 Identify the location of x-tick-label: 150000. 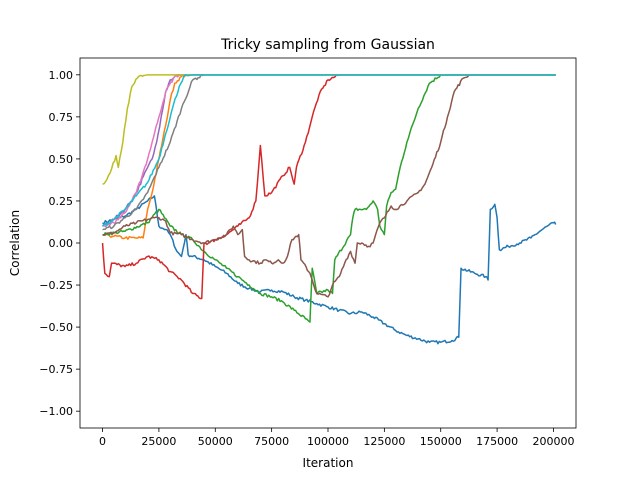
(441, 441).